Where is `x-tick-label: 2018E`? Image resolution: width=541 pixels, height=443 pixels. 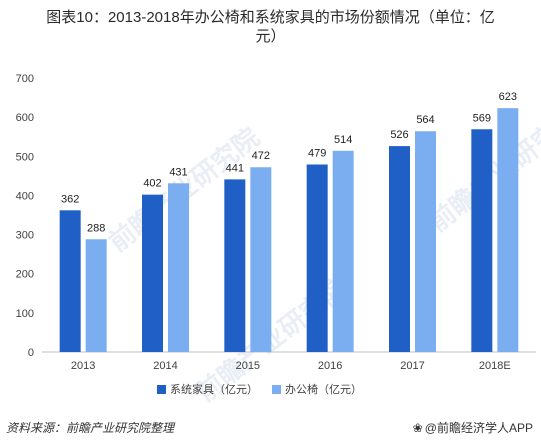 x-tick-label: 2018E is located at coordinates (495, 366).